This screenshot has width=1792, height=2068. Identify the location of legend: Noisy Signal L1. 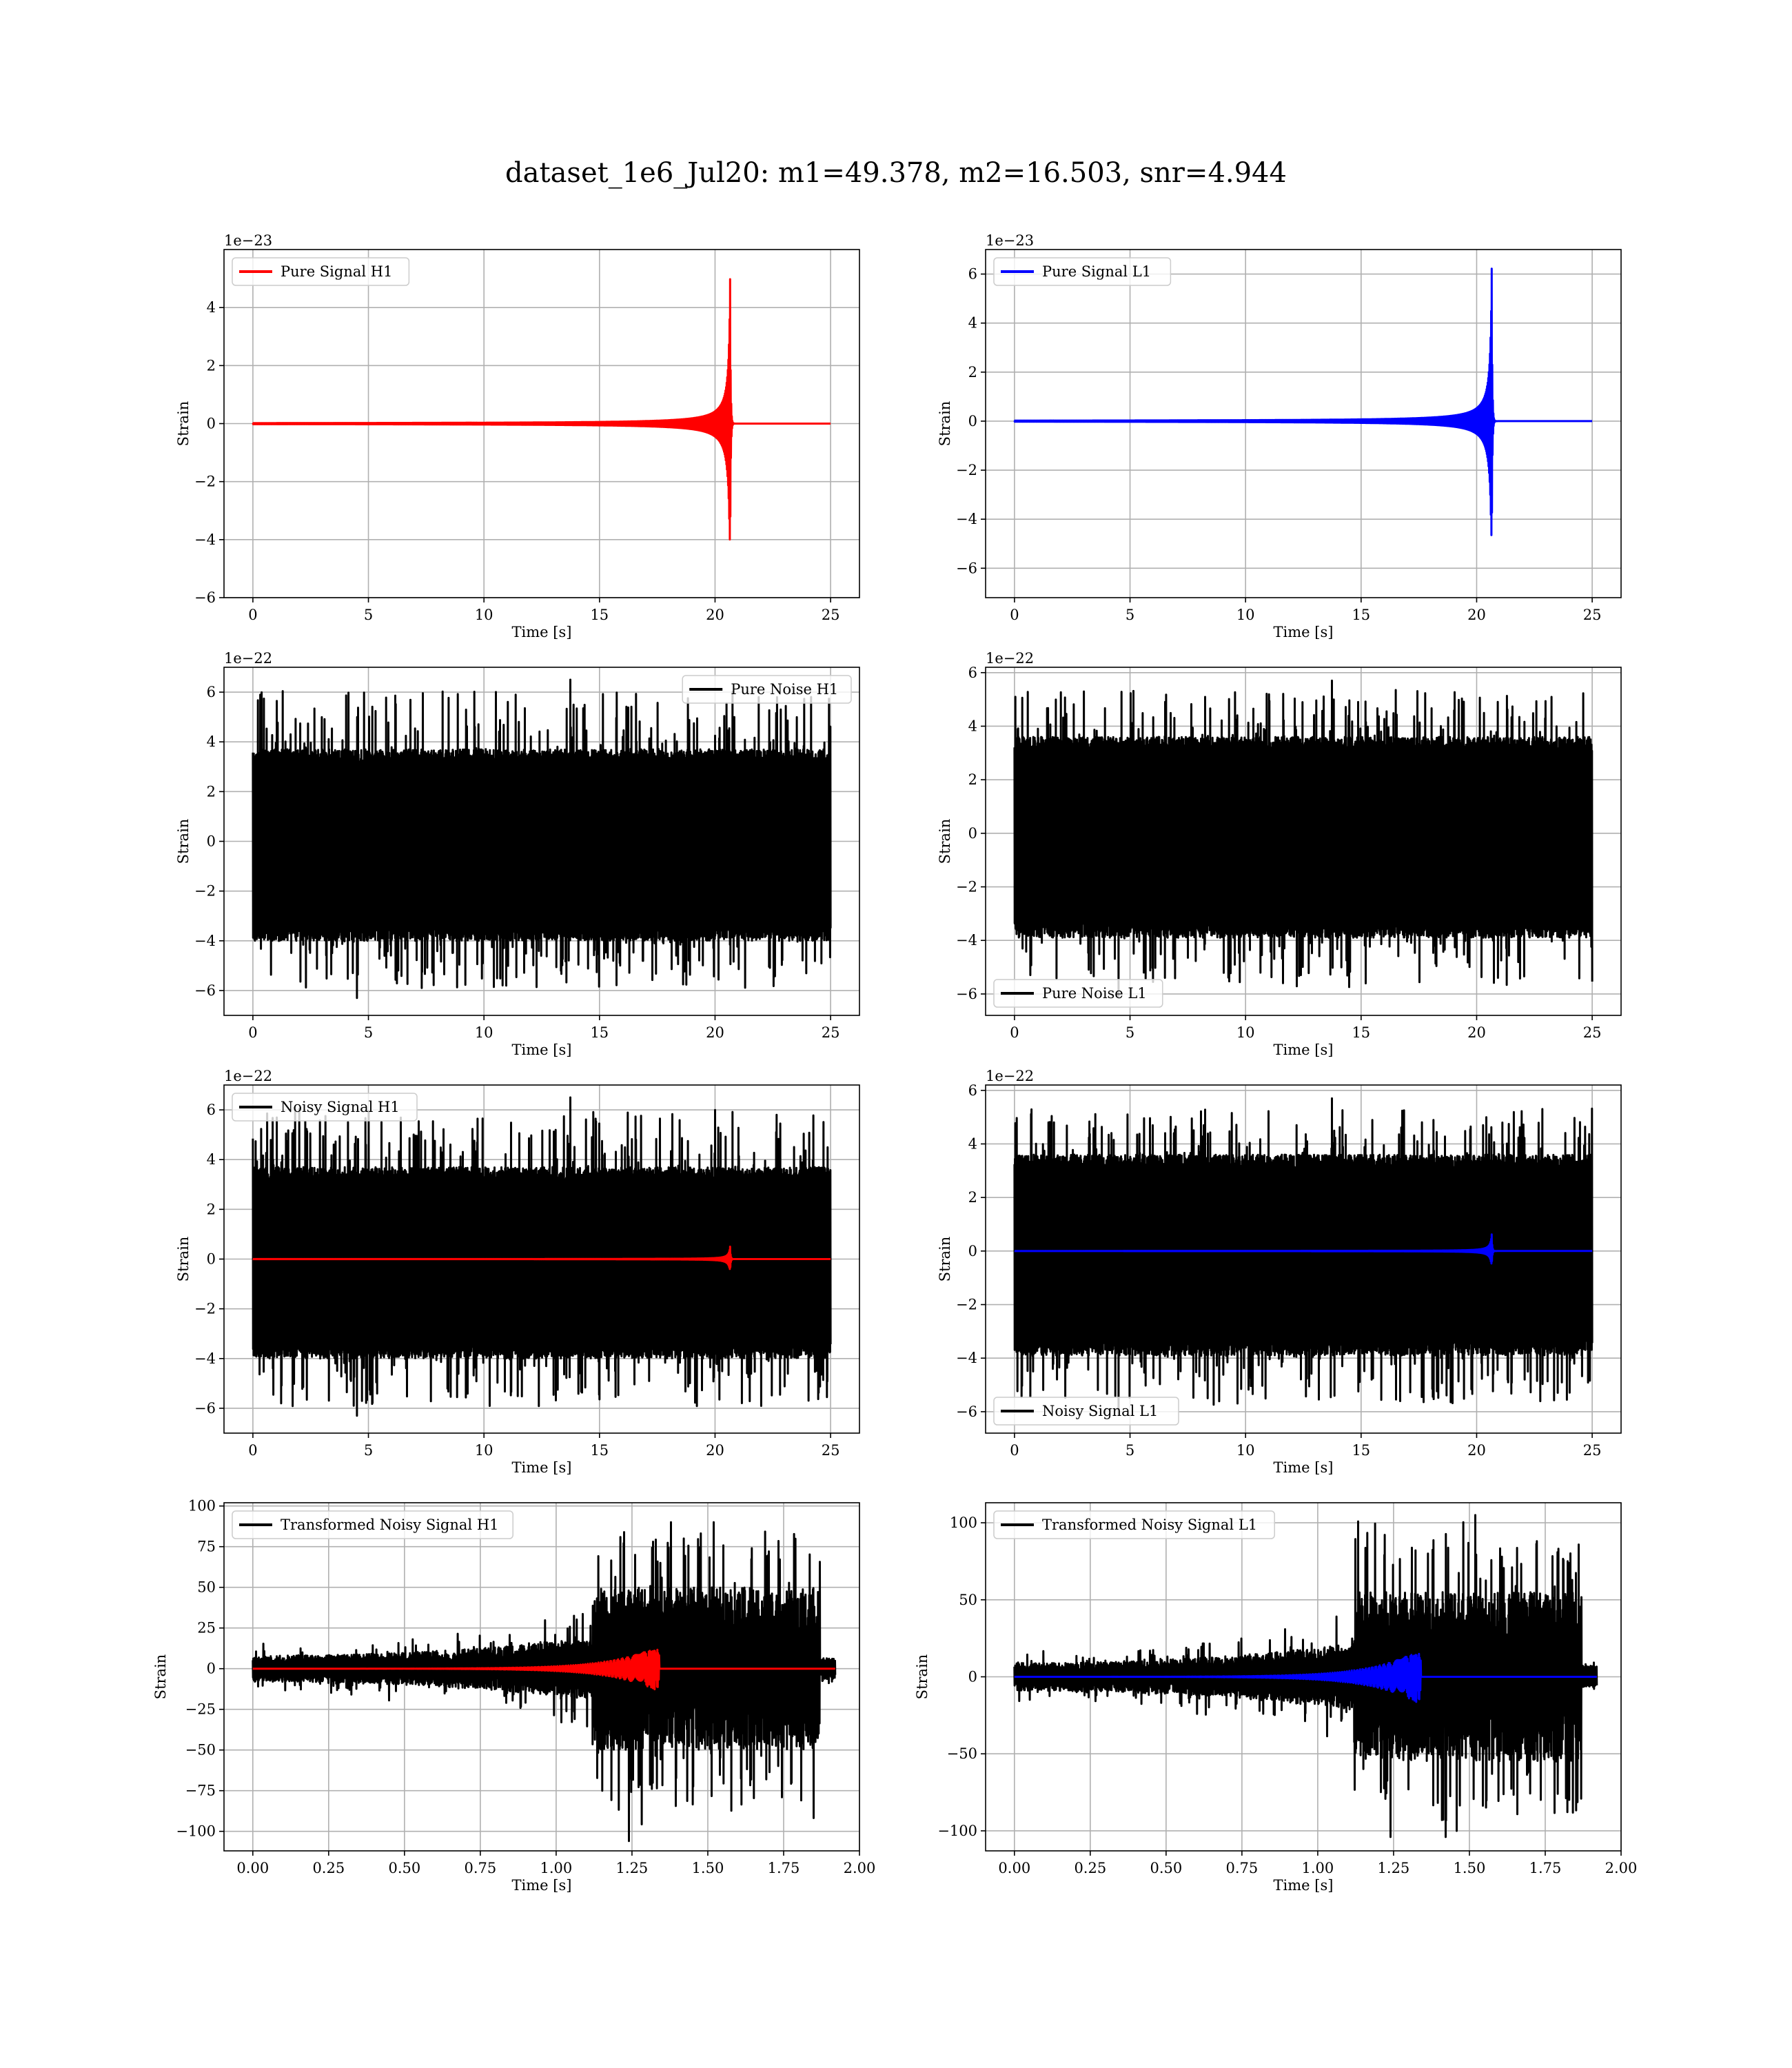
(1086, 1411).